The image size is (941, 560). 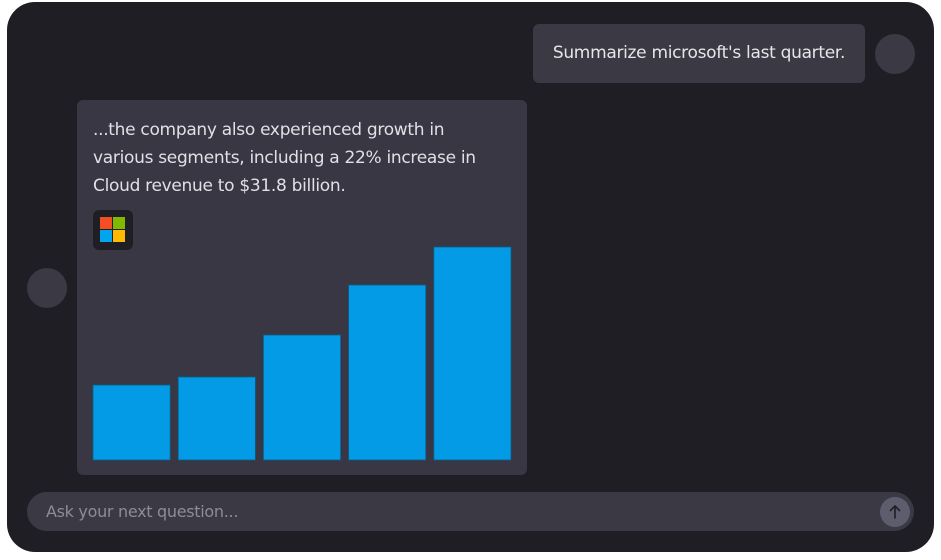 I want to click on send-button, so click(x=895, y=512).